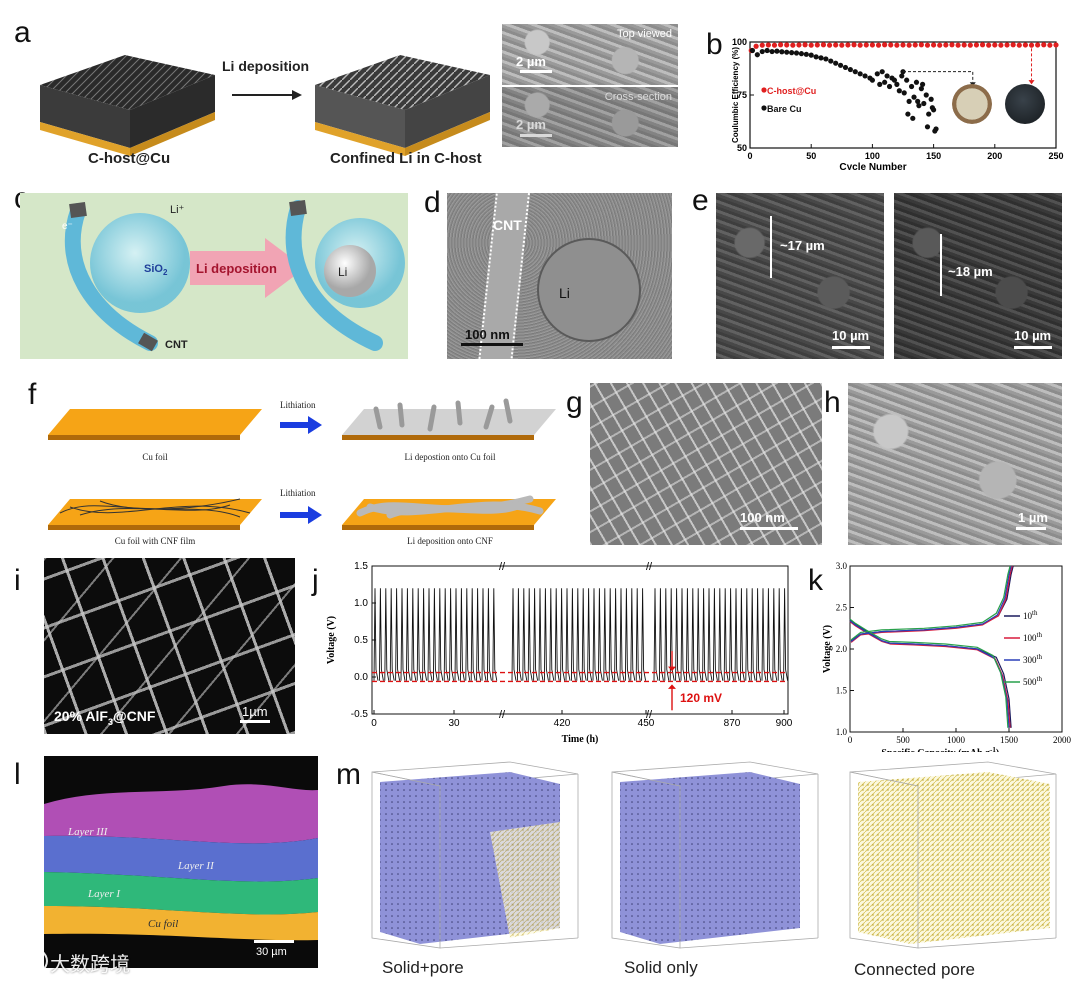 The width and height of the screenshot is (1080, 981). What do you see at coordinates (970, 271) in the screenshot?
I see `panel-e-right-thickness: ~18 µm` at bounding box center [970, 271].